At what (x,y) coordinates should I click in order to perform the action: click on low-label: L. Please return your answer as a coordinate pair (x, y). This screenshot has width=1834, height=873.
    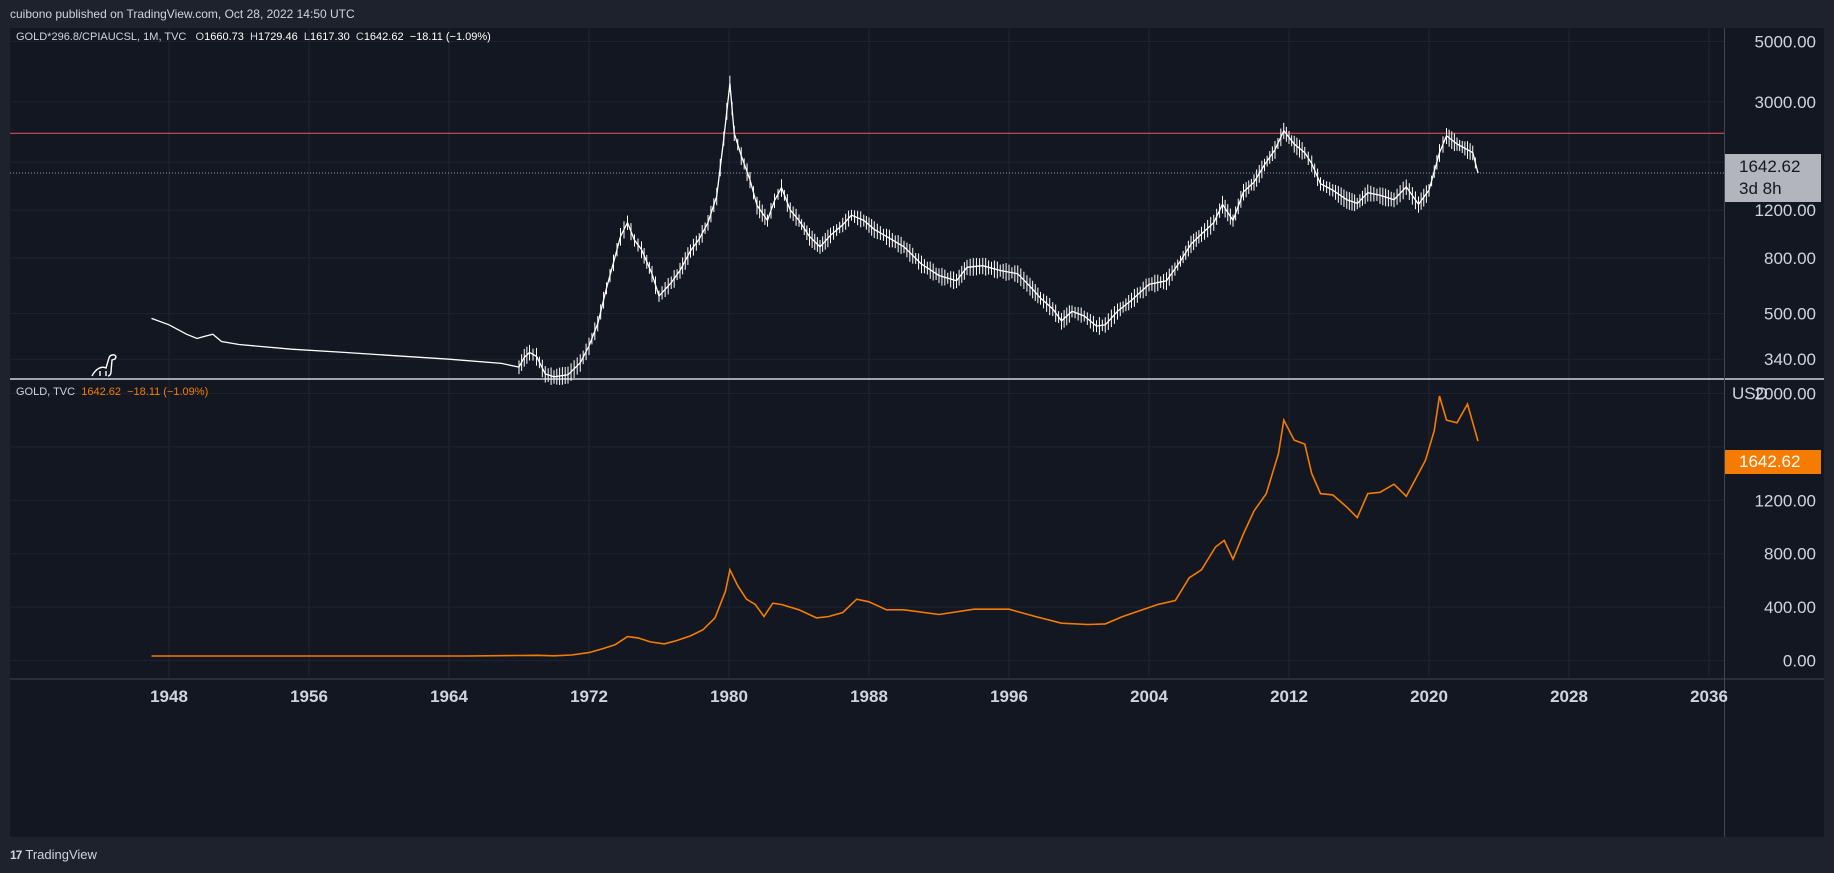
    Looking at the image, I should click on (306, 37).